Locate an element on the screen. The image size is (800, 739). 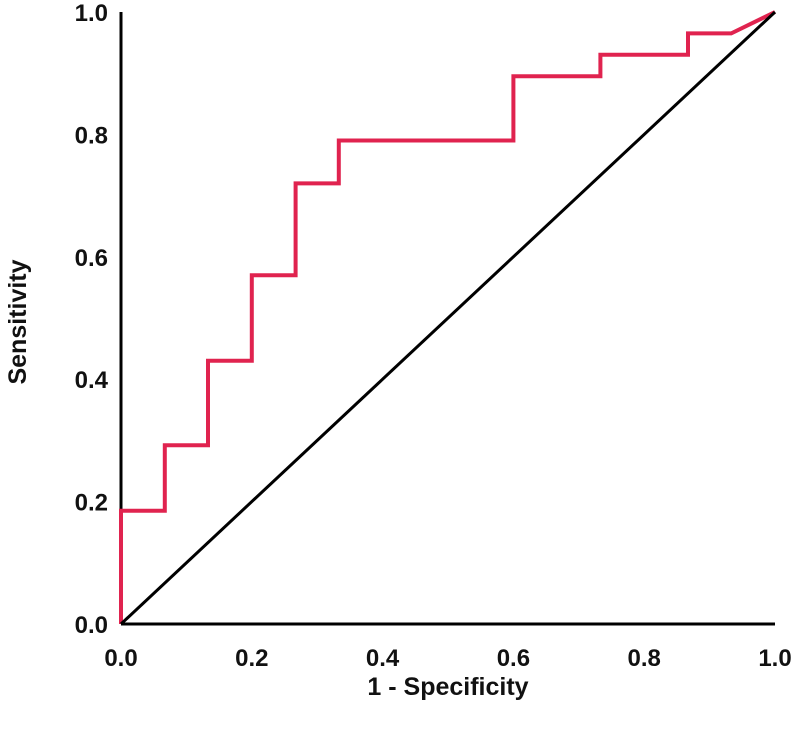
y-tick-label: 0.4 is located at coordinates (92, 380).